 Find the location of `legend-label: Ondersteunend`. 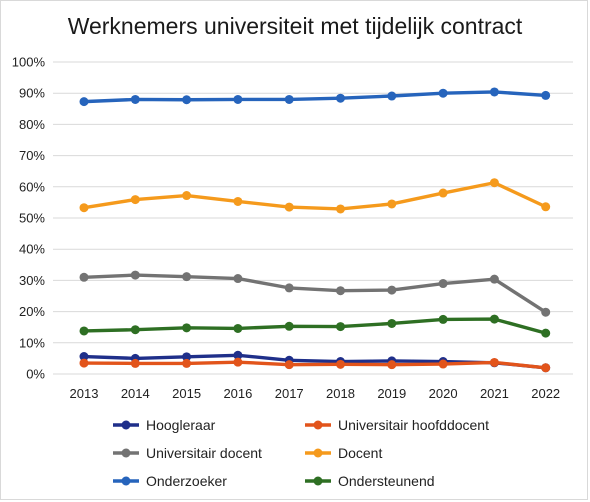

legend-label: Ondersteunend is located at coordinates (386, 481).